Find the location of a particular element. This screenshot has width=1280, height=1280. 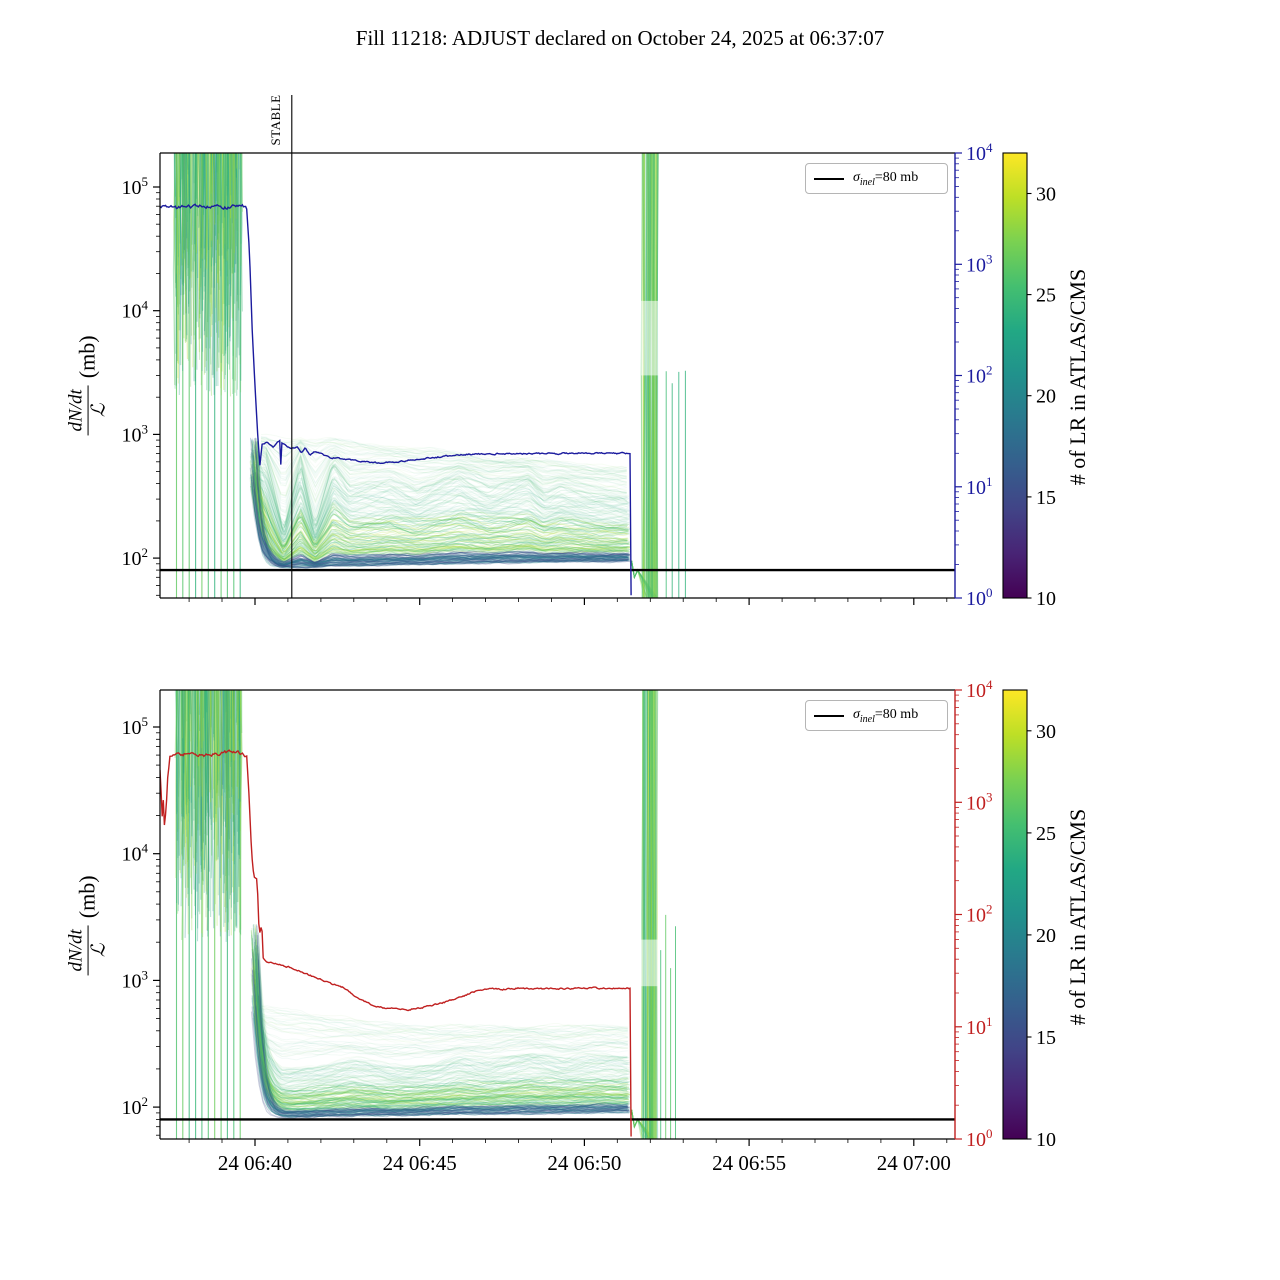

legend-bottom: σinel=80 mb is located at coordinates (876, 715).